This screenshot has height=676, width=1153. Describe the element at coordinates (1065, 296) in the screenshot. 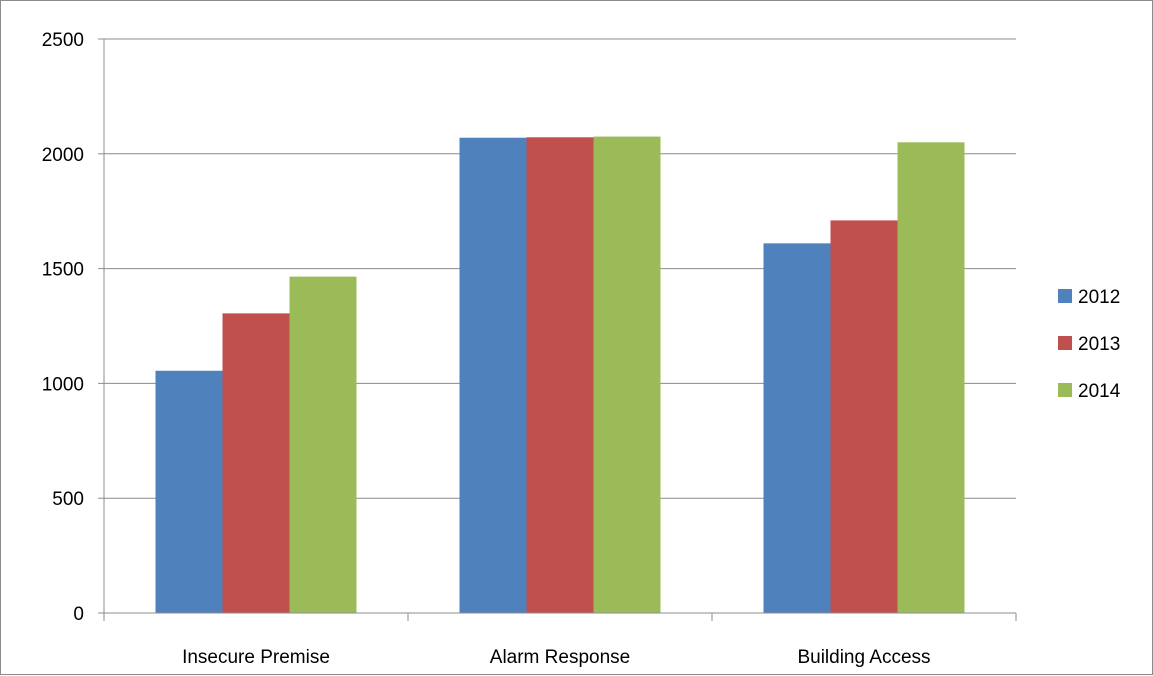

I see `legend-swatch-2012` at that location.